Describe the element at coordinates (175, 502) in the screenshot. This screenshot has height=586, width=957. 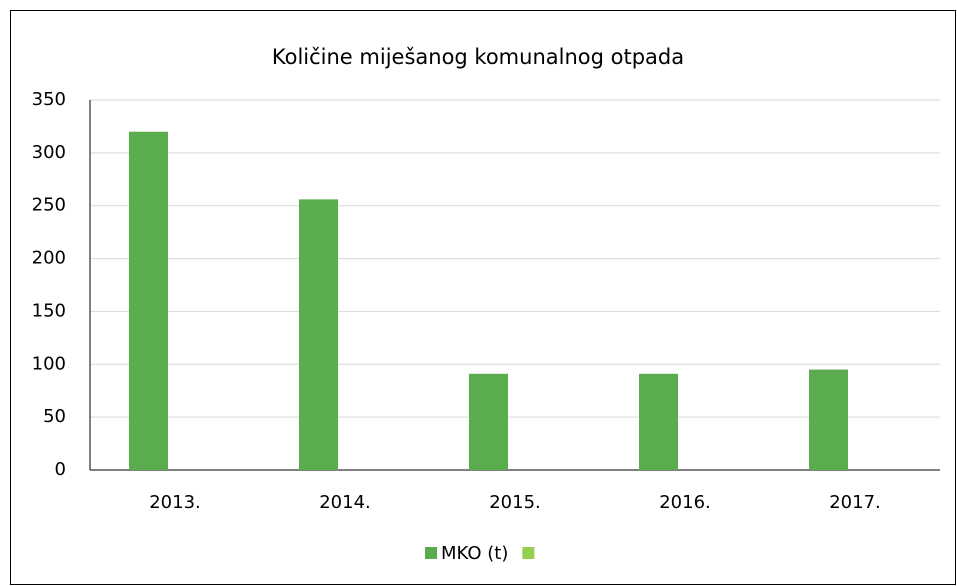
I see `x-tick-label: 2013.` at that location.